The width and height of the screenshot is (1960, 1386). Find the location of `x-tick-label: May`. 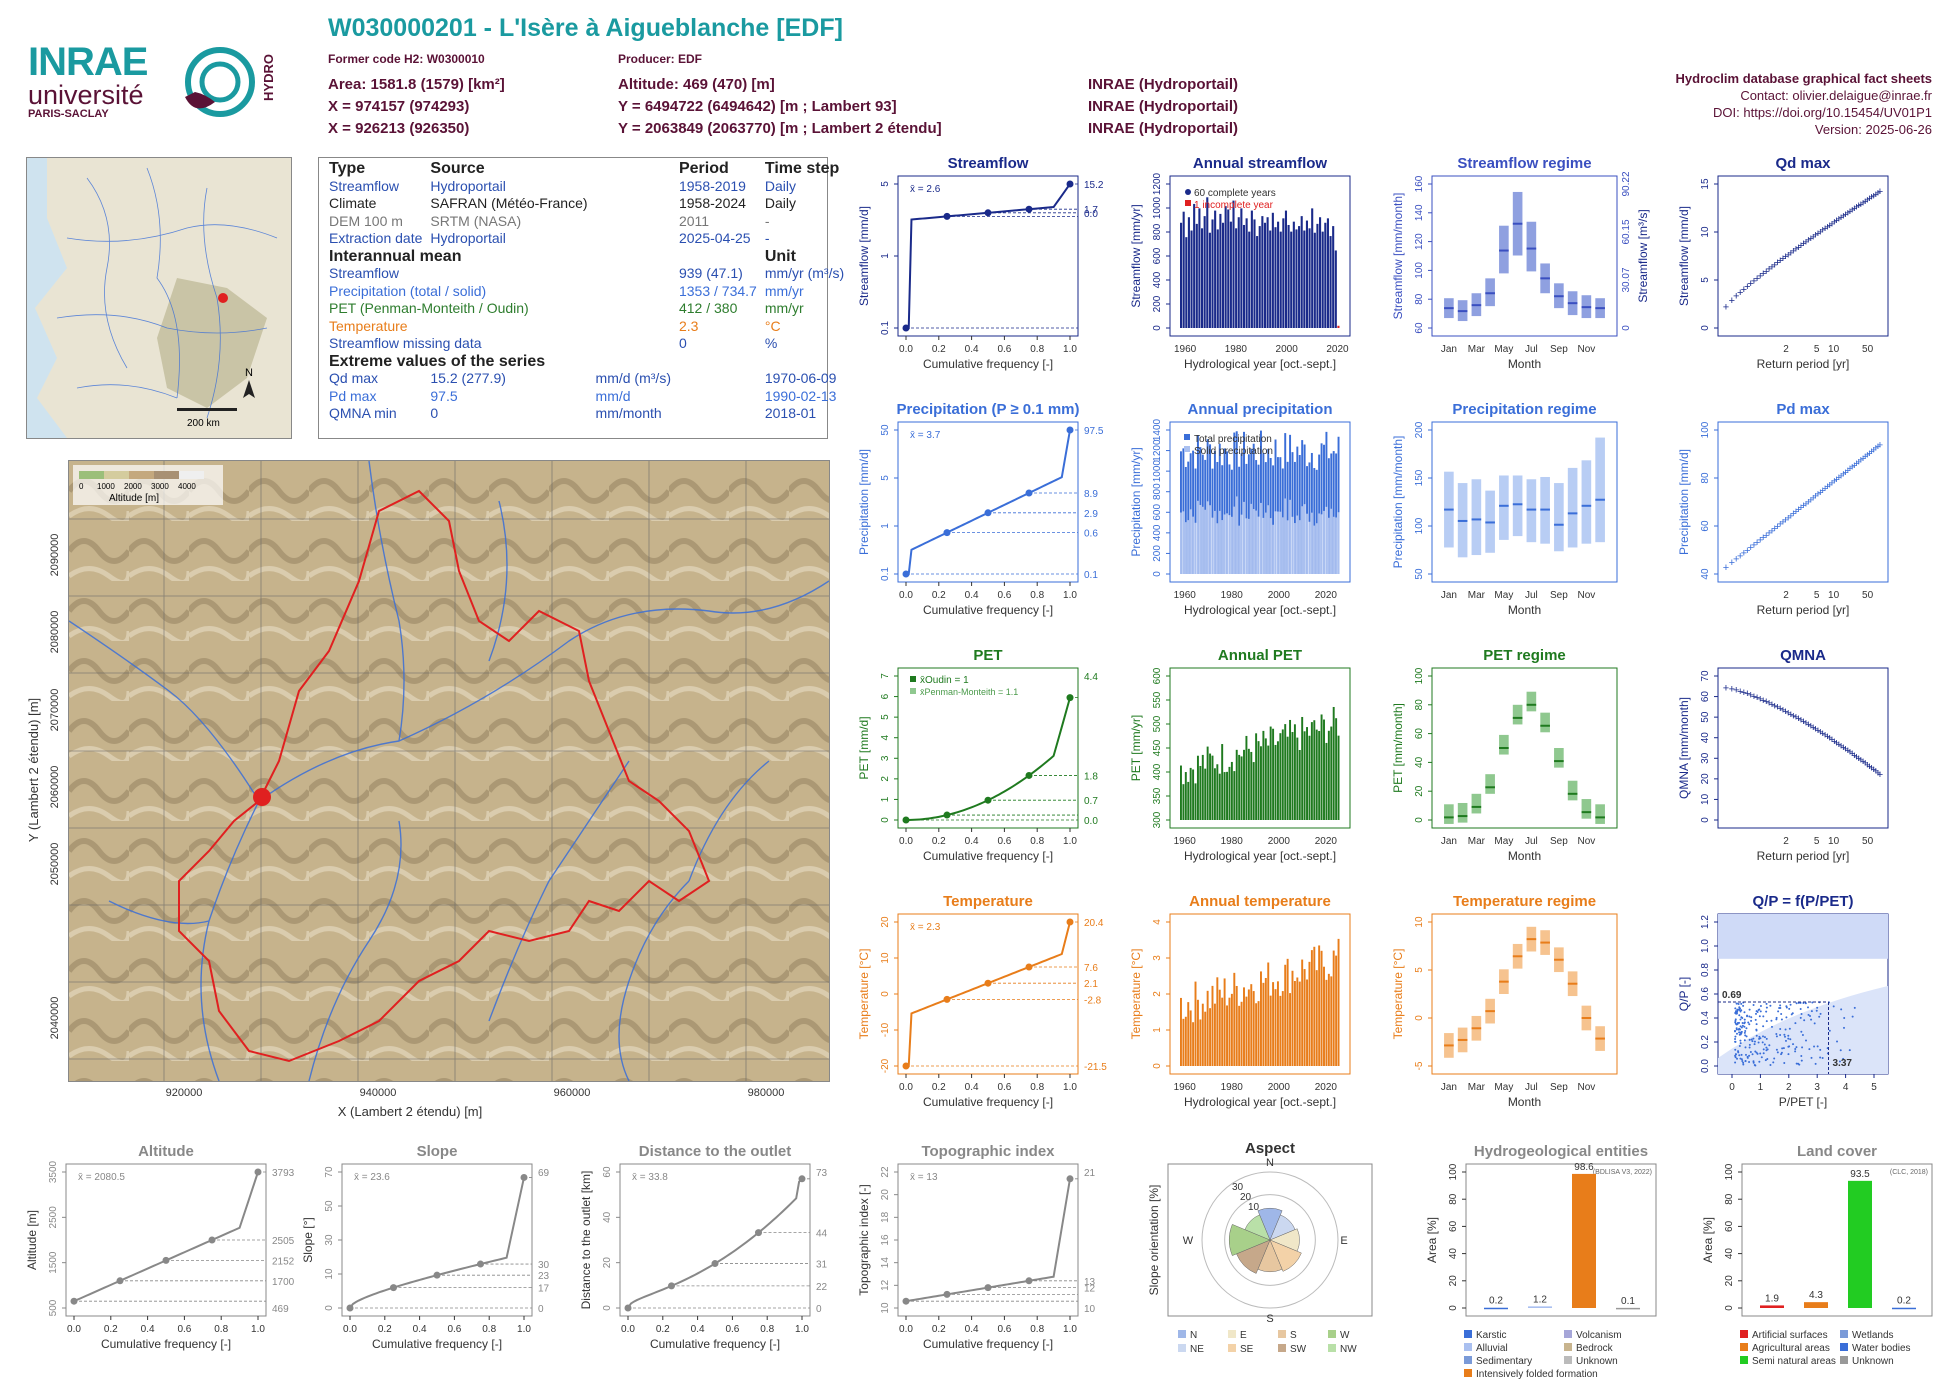

x-tick-label: May is located at coordinates (1503, 1087).